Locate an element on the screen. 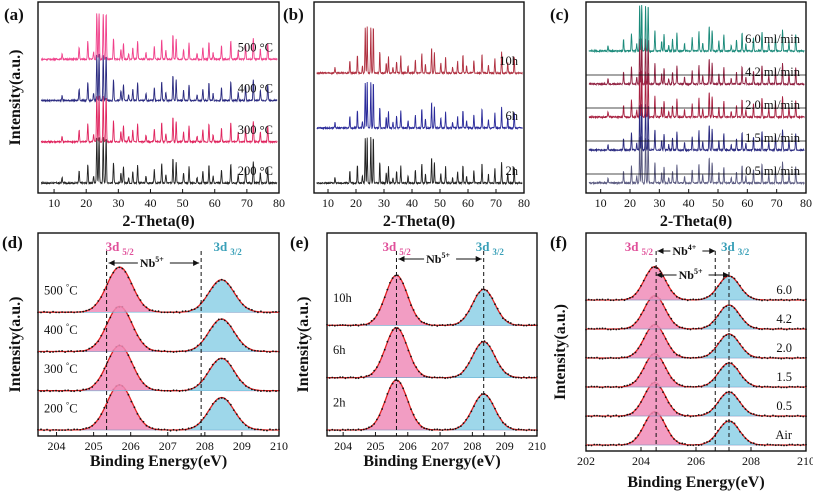 This screenshot has width=813, height=499. series-label-unit-c: C is located at coordinates (73, 330).